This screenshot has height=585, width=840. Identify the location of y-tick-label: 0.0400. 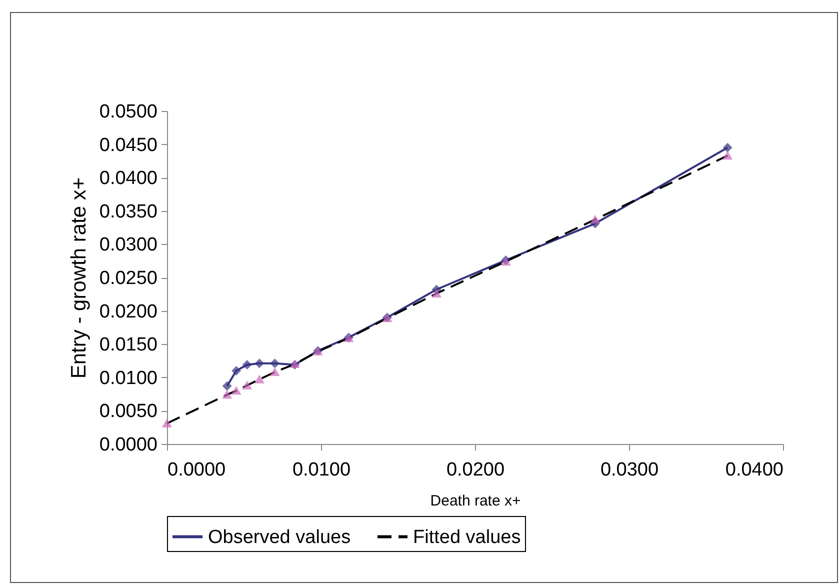
(128, 179).